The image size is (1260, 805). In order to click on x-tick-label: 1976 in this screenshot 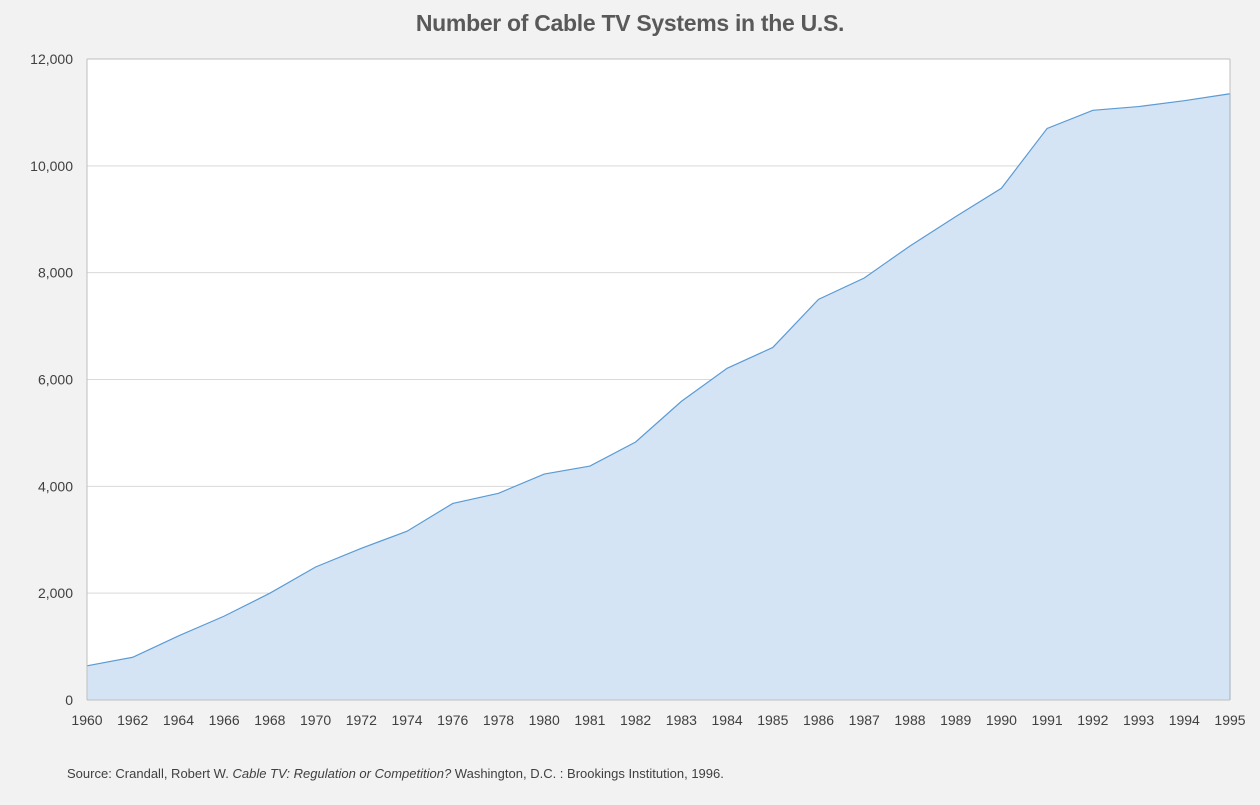, I will do `click(452, 720)`.